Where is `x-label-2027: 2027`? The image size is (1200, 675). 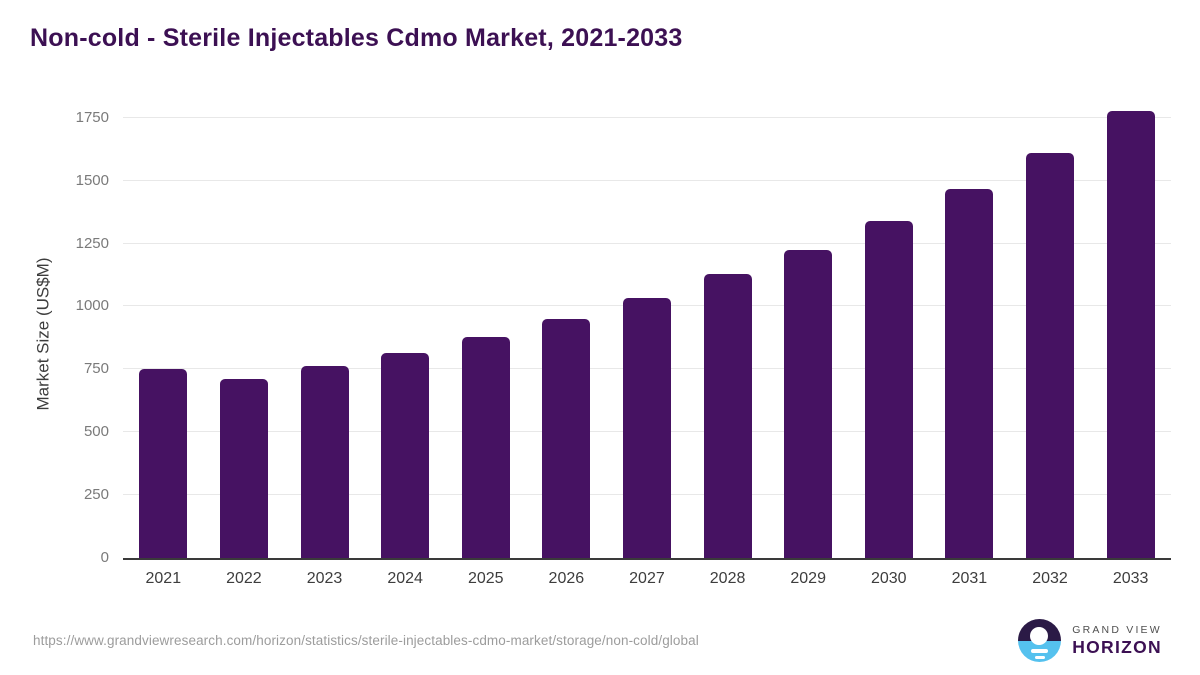 x-label-2027: 2027 is located at coordinates (647, 578).